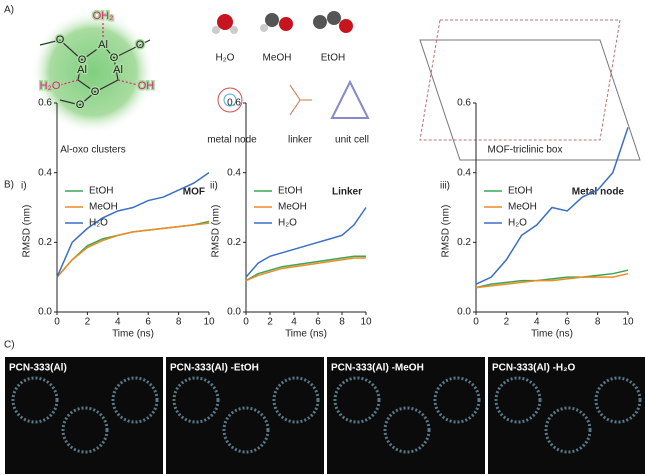 This screenshot has width=645, height=475. What do you see at coordinates (9, 185) in the screenshot?
I see `panel-label: B)` at bounding box center [9, 185].